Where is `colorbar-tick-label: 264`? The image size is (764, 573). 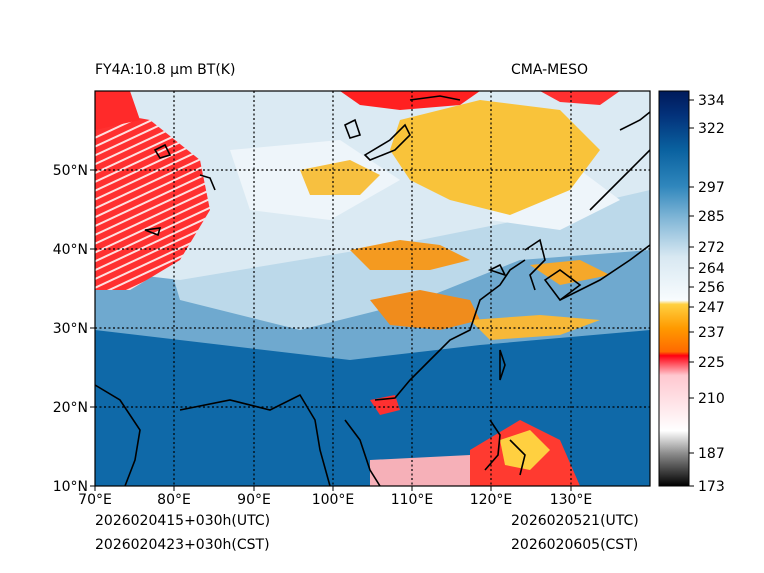
colorbar-tick-label: 264 is located at coordinates (711, 269).